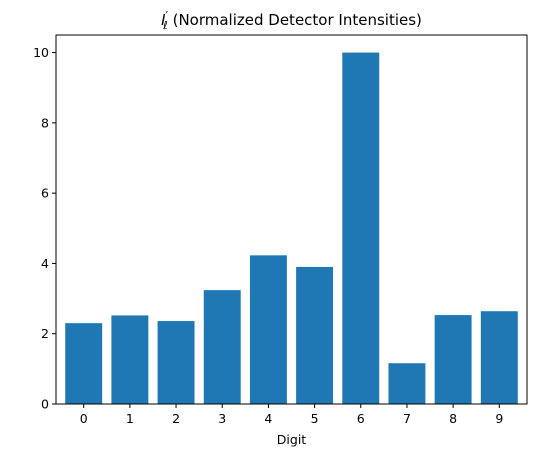 The width and height of the screenshot is (543, 457). Describe the element at coordinates (292, 439) in the screenshot. I see `x-axis-label: Digit` at that location.